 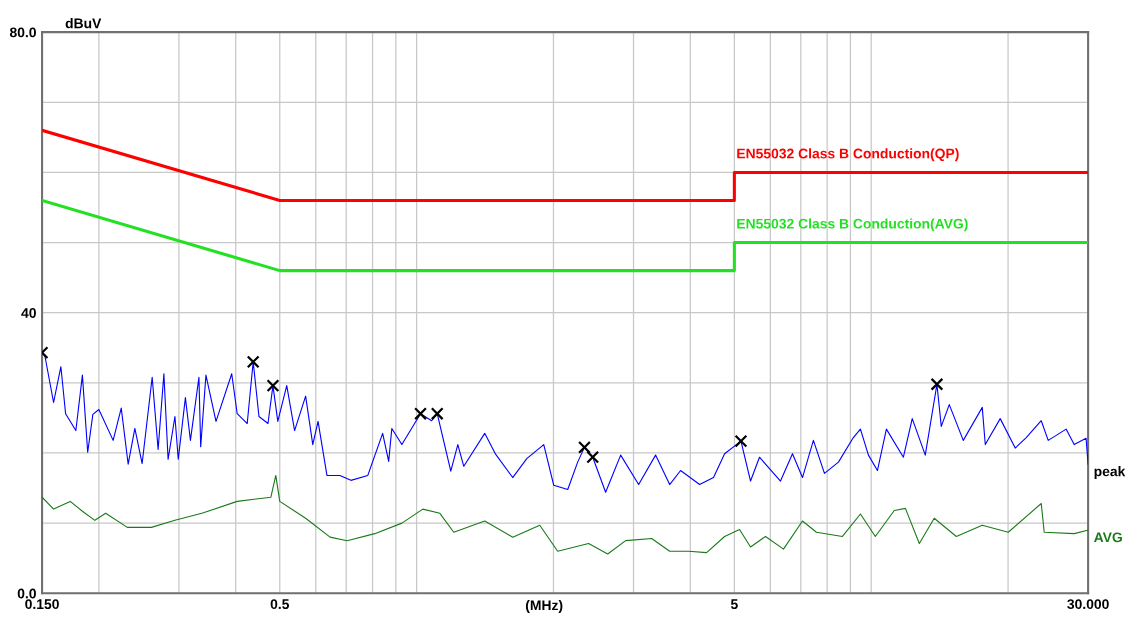 What do you see at coordinates (734, 604) in the screenshot?
I see `x-tick-label: 5` at bounding box center [734, 604].